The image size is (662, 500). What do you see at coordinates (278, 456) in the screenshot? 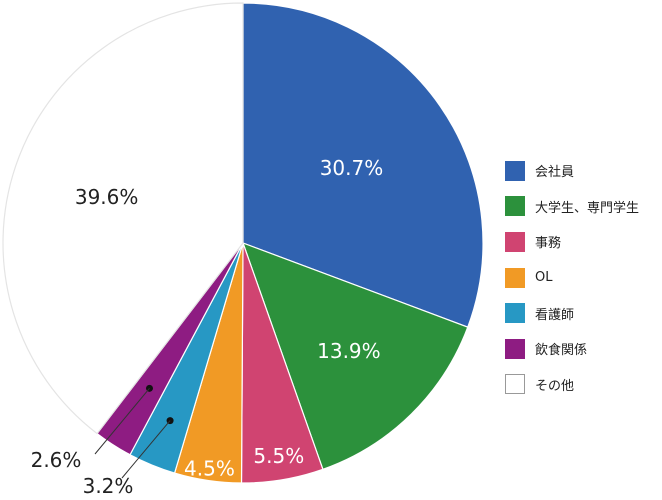
I see `slice-label-2: 5.5%` at bounding box center [278, 456].